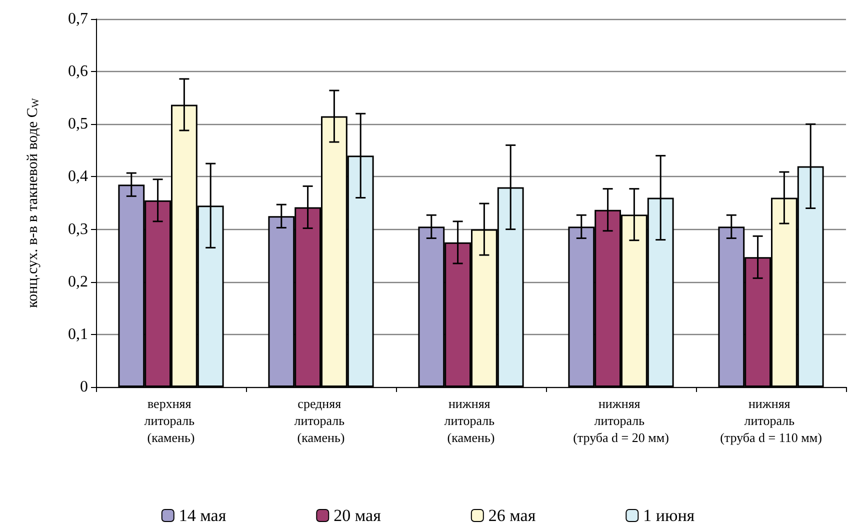 This screenshot has height=529, width=856. I want to click on y-axis-title: конц.сух. в-в в такневой воде CW, so click(33, 203).